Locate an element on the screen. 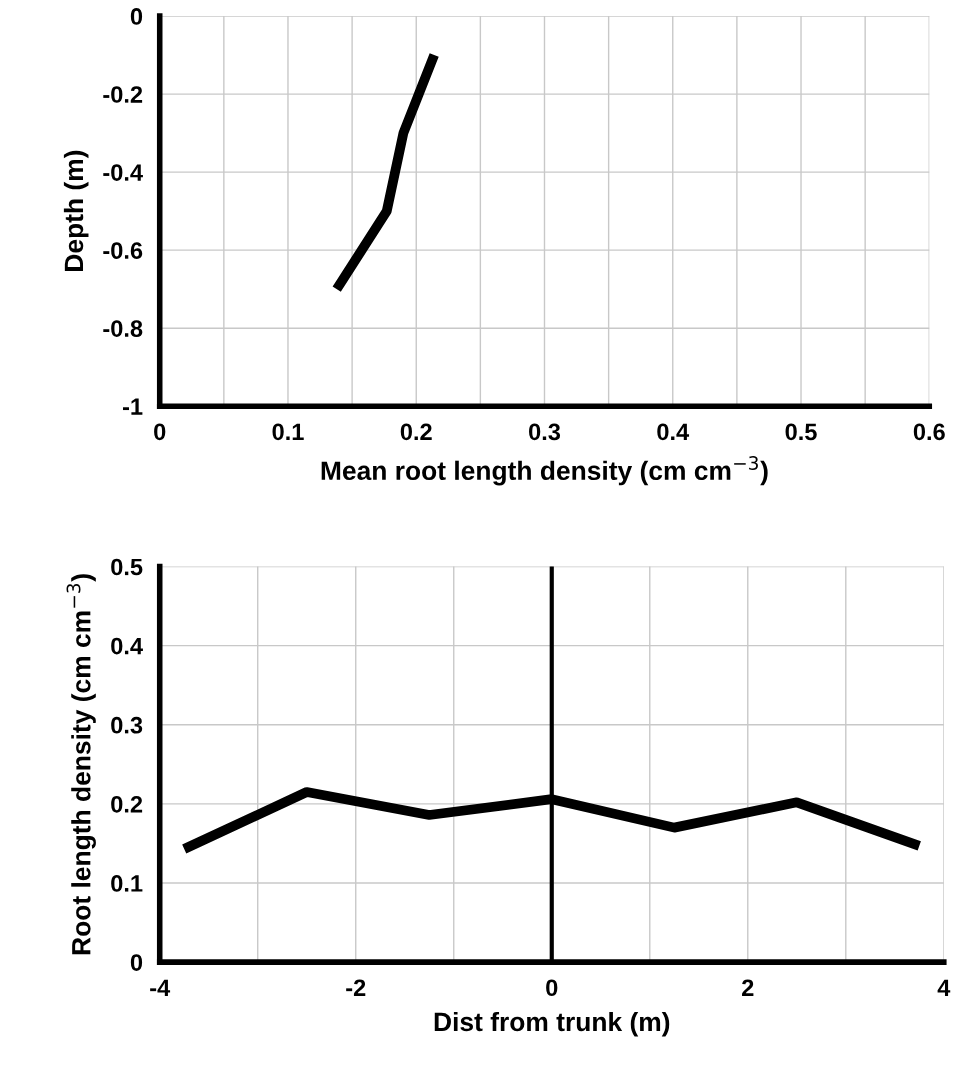 This screenshot has width=968, height=1069. y-tick-label: 0.4 is located at coordinates (127, 646).